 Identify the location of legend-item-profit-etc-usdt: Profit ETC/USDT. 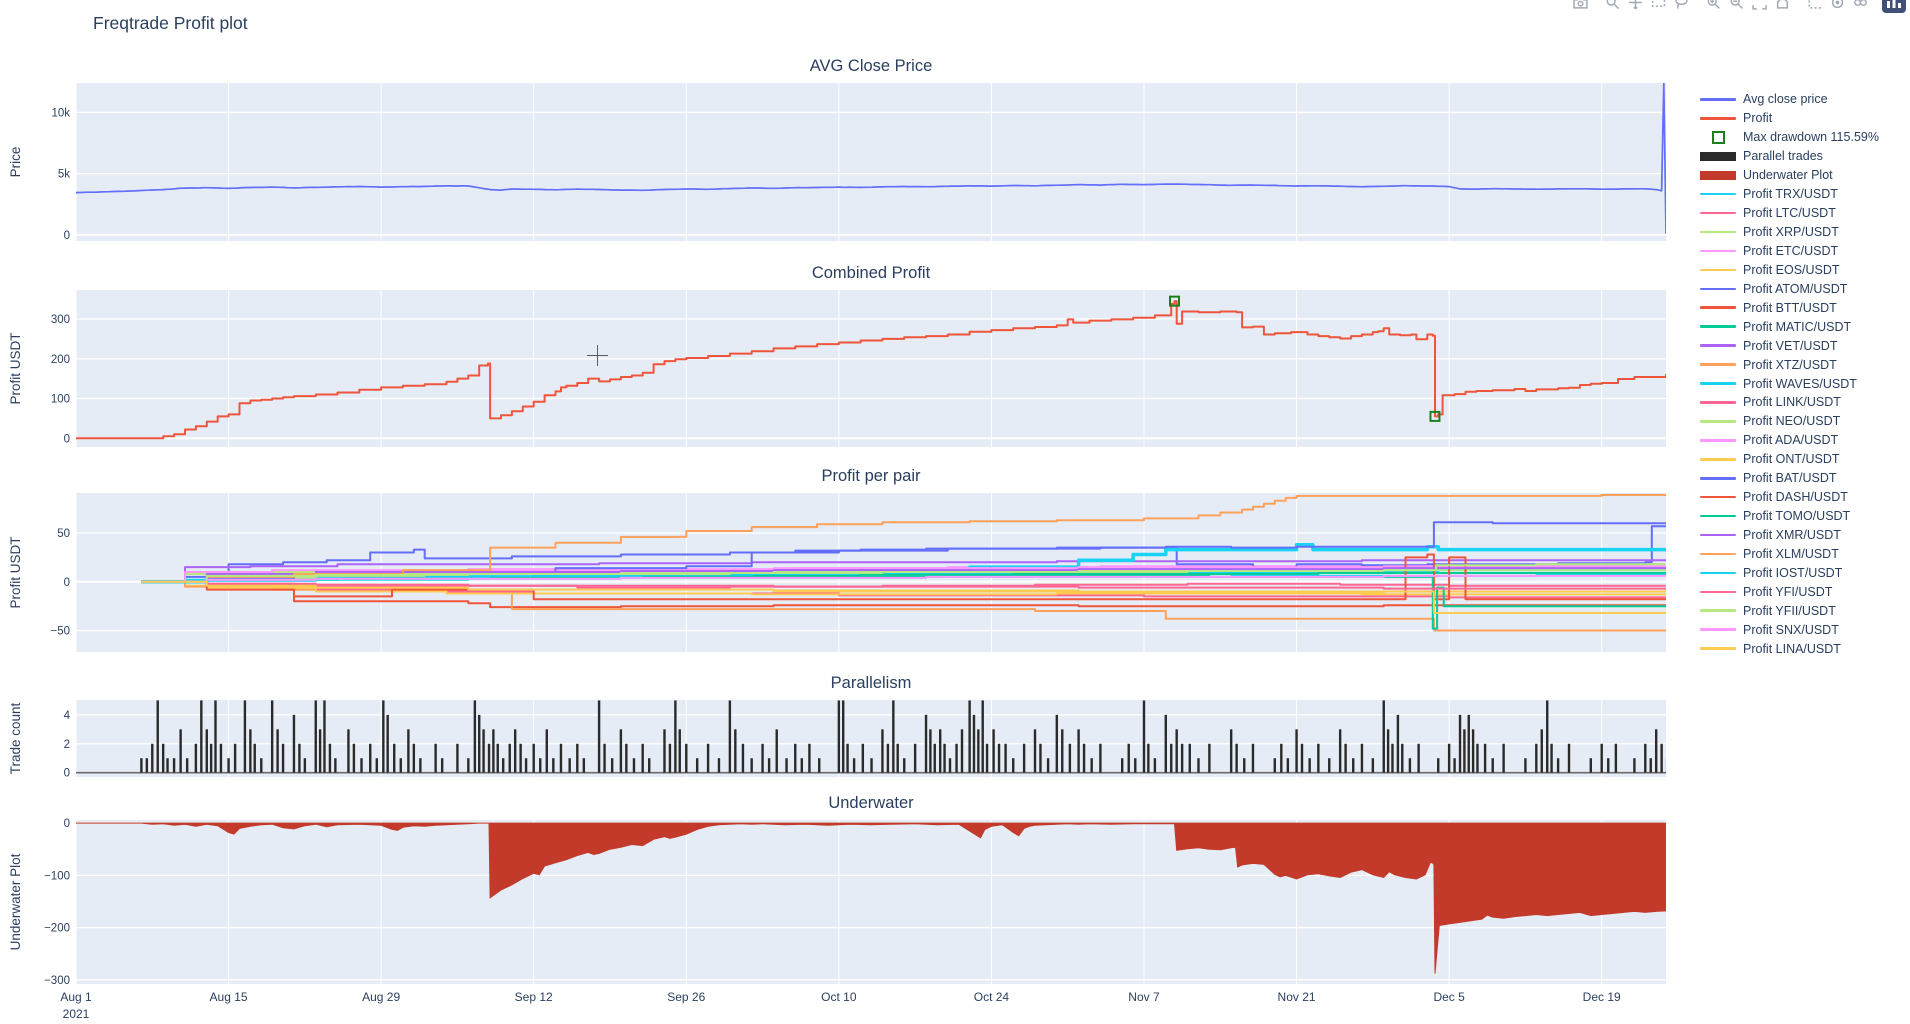
(1804, 251).